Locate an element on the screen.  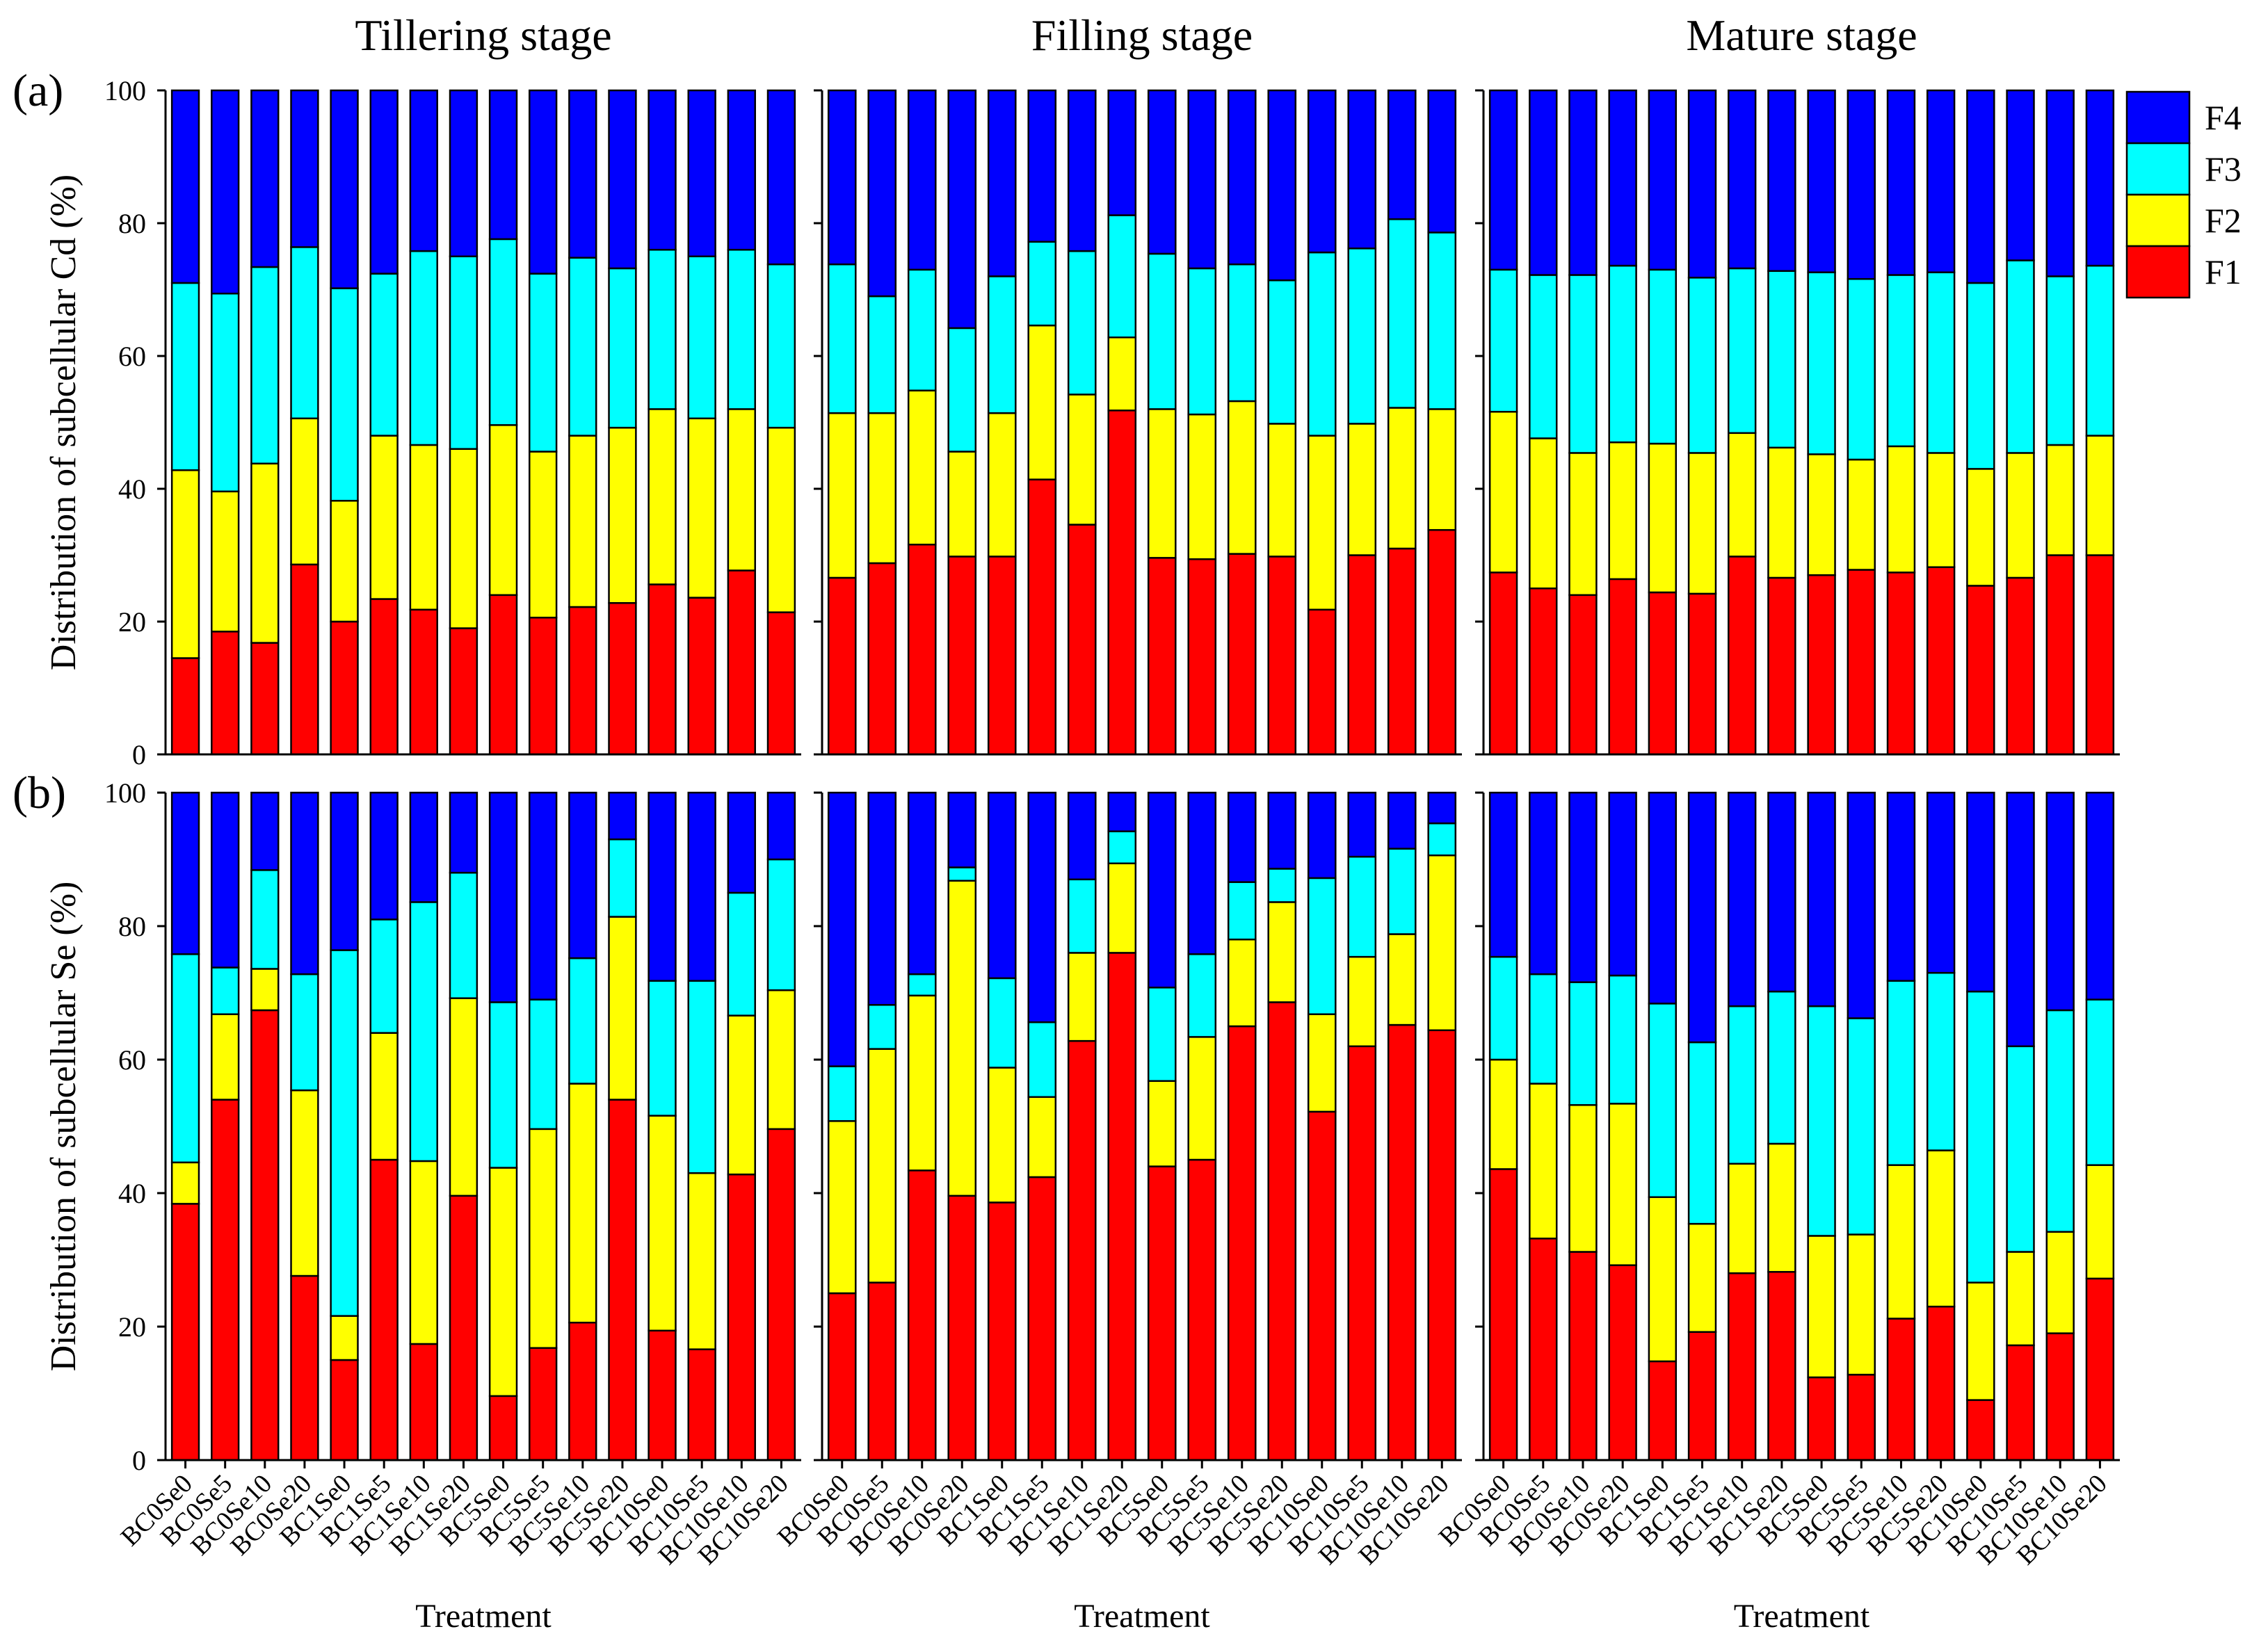
legend-swatch-f4 is located at coordinates (2158, 117).